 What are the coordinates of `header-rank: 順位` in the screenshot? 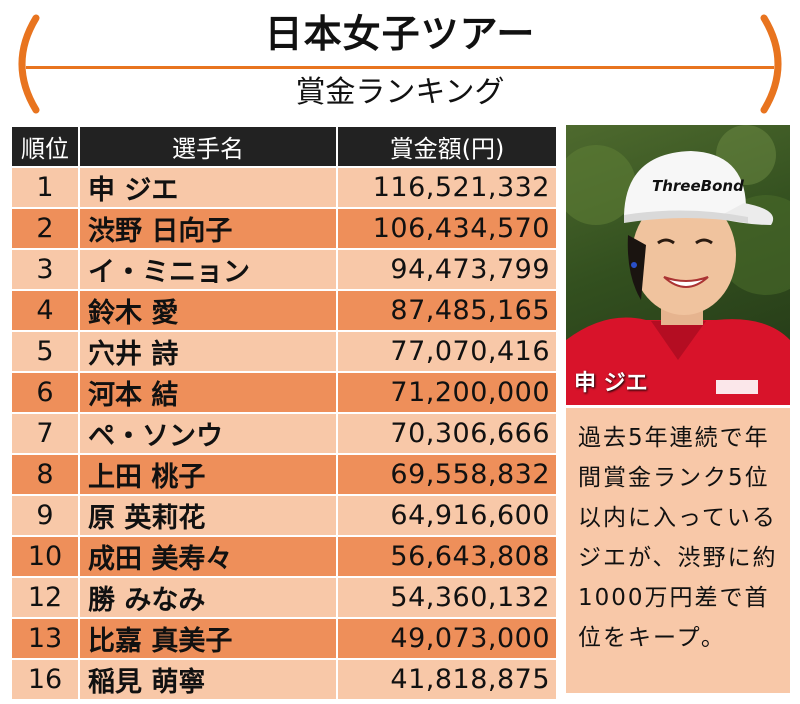 It's located at (45, 146).